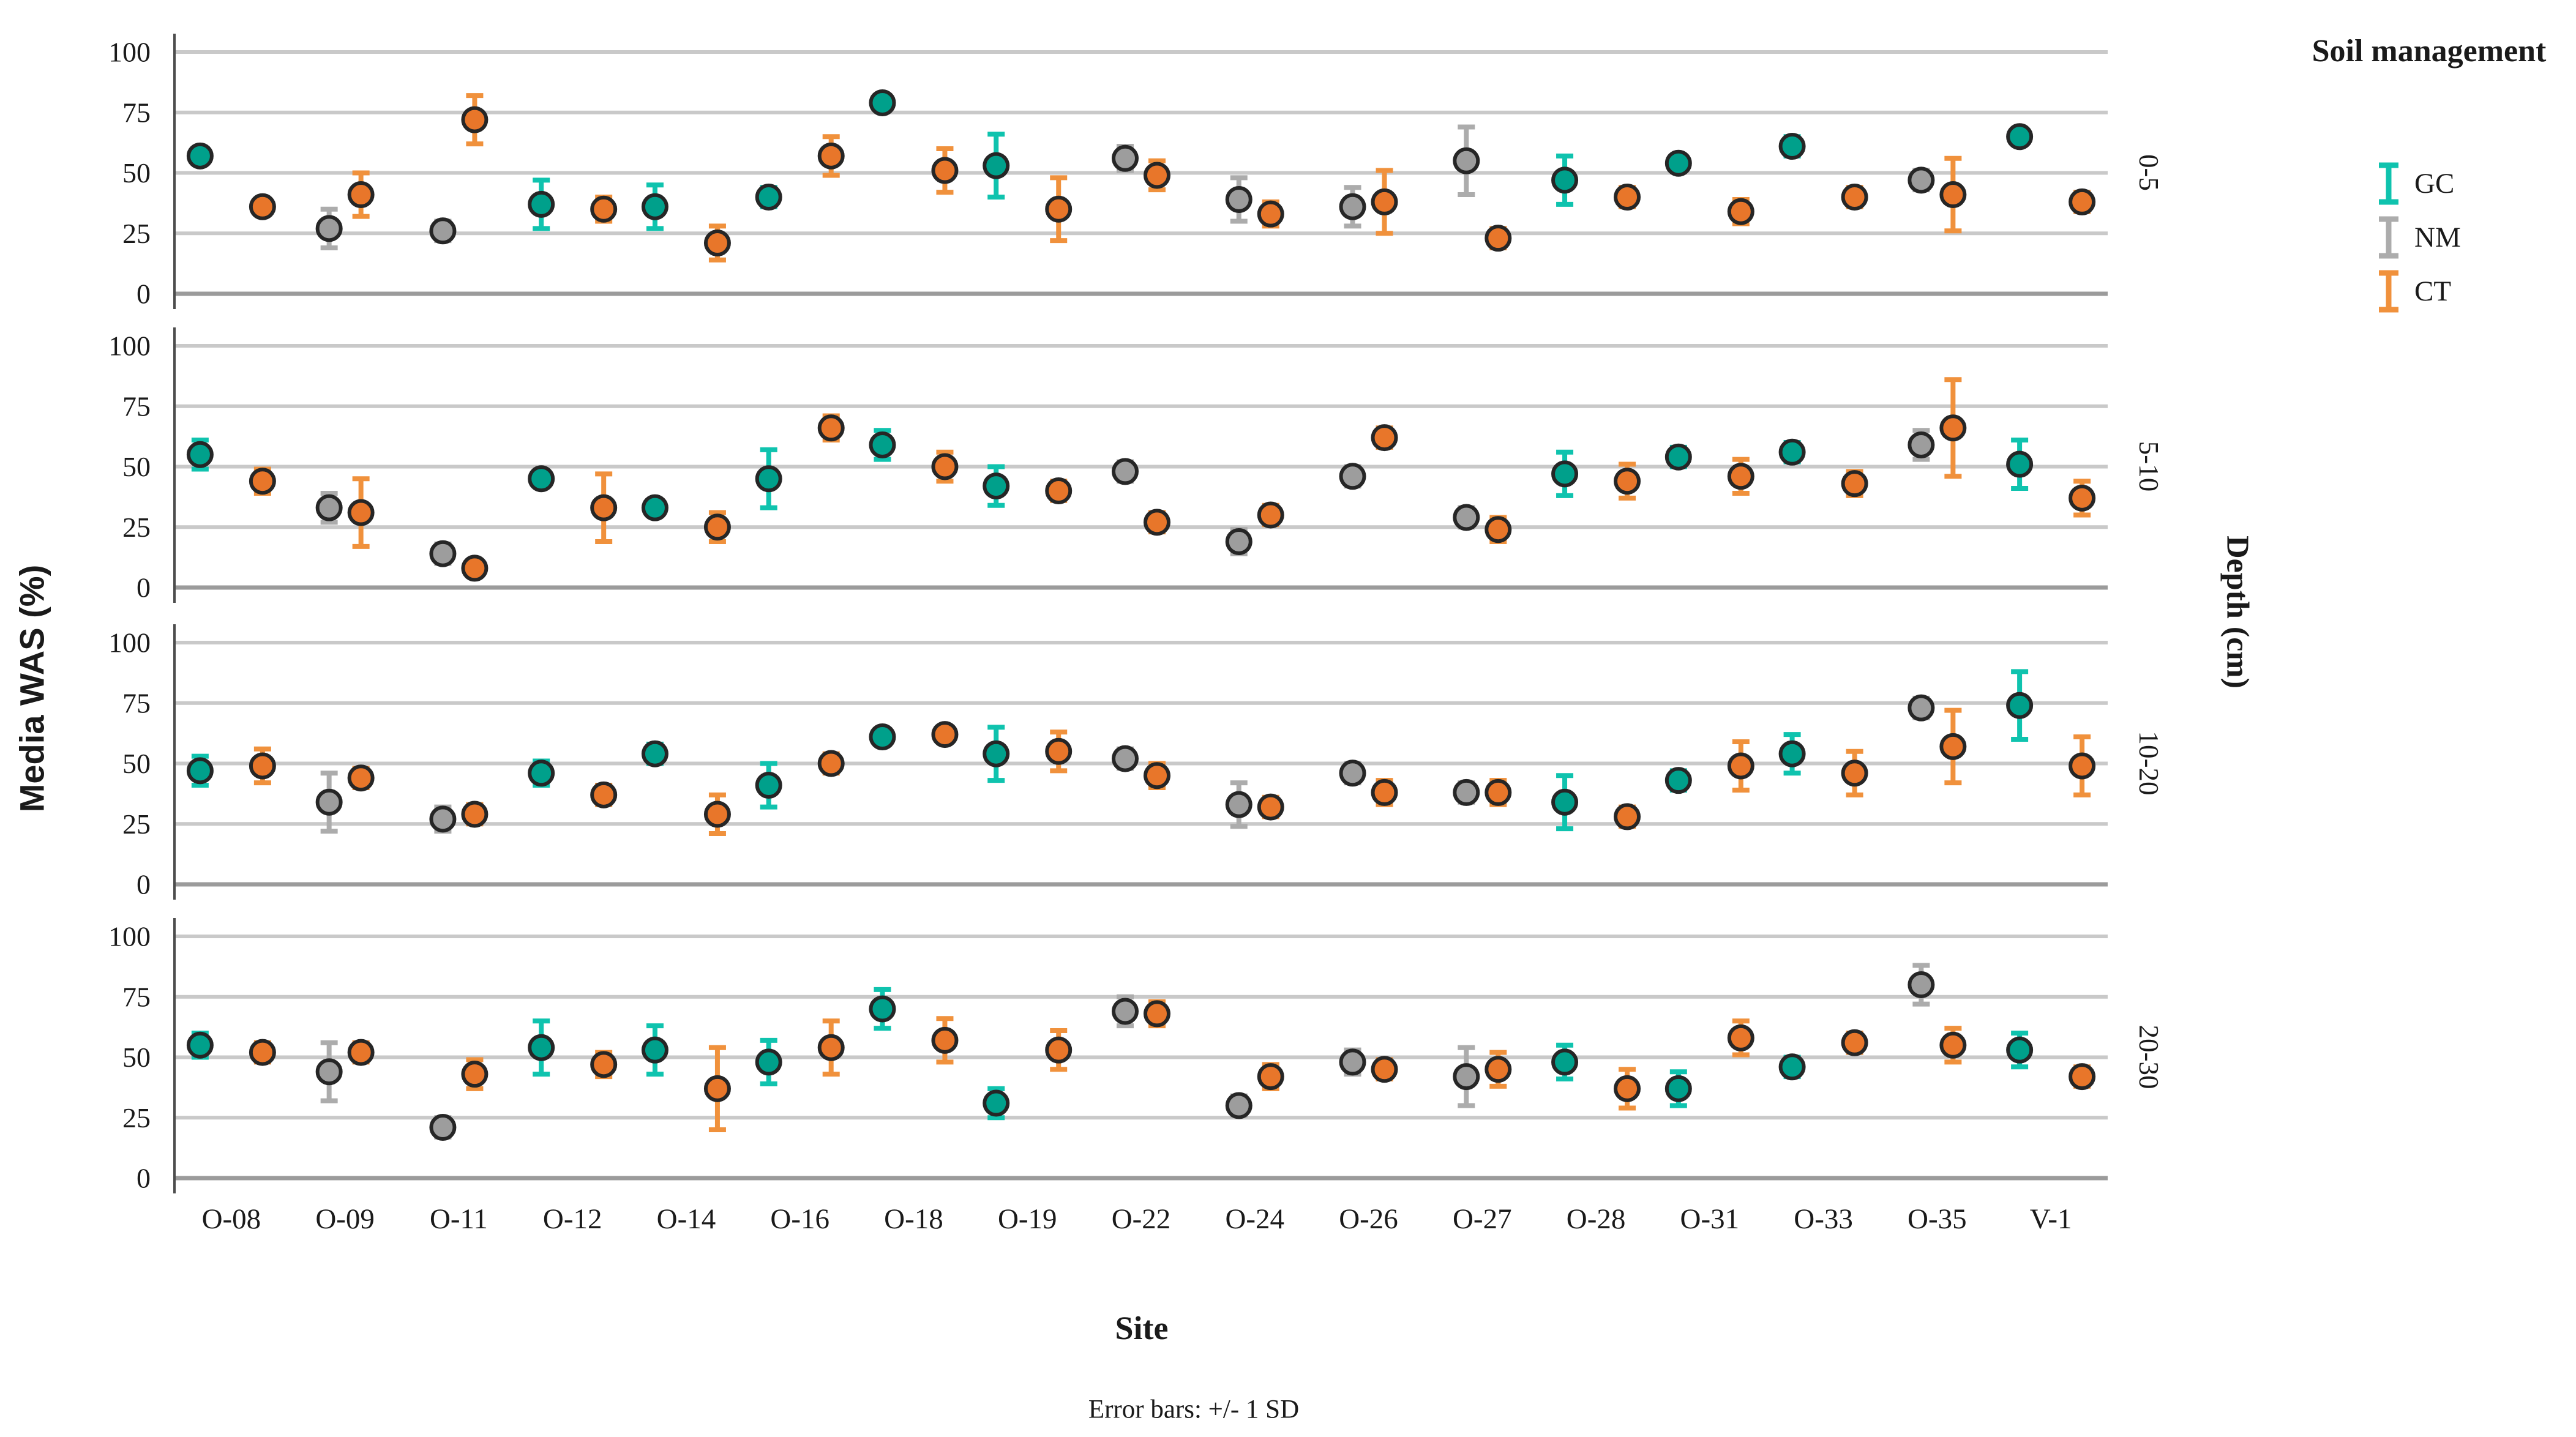 This screenshot has width=2576, height=1437. What do you see at coordinates (2149, 1057) in the screenshot?
I see `panel-depth-label-20-30: 20-30` at bounding box center [2149, 1057].